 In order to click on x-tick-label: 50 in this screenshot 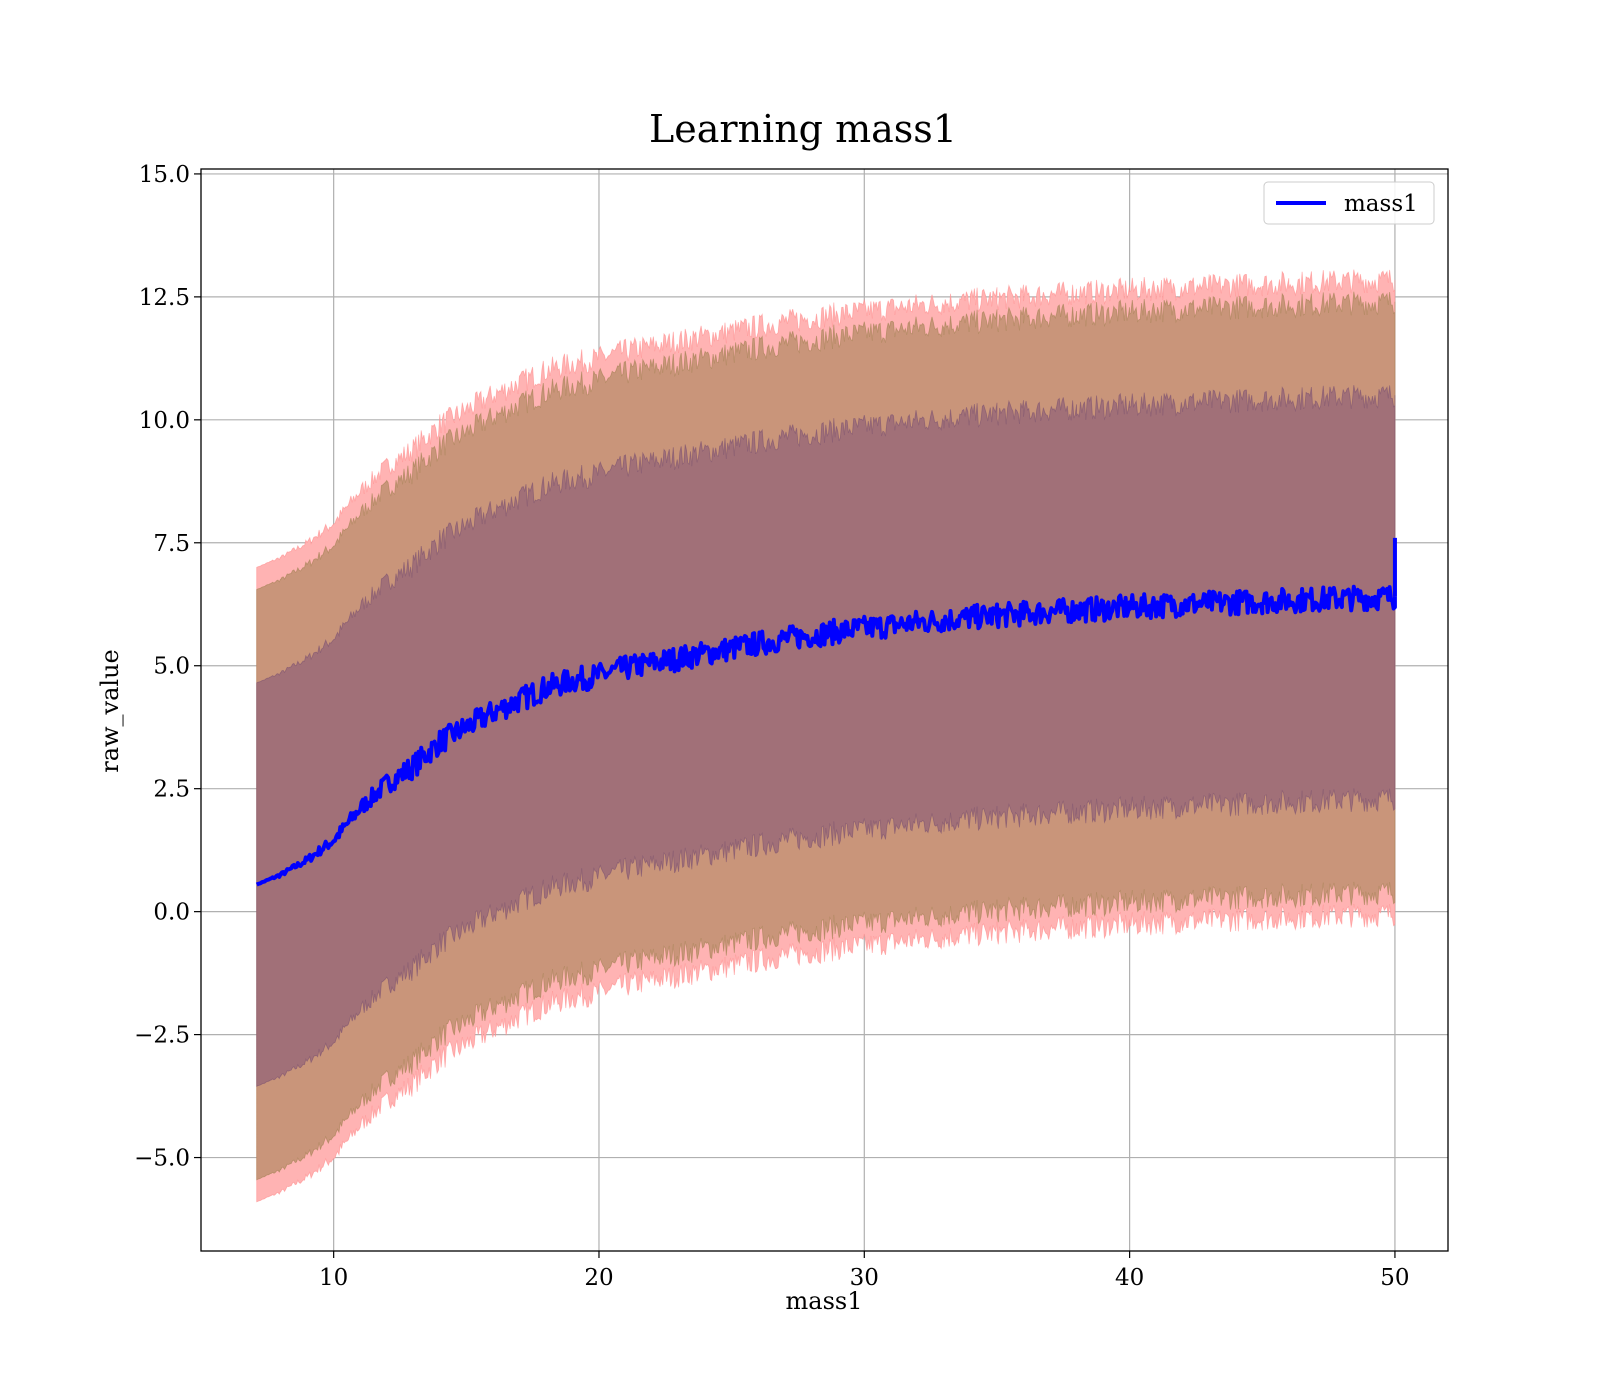, I will do `click(1394, 1278)`.